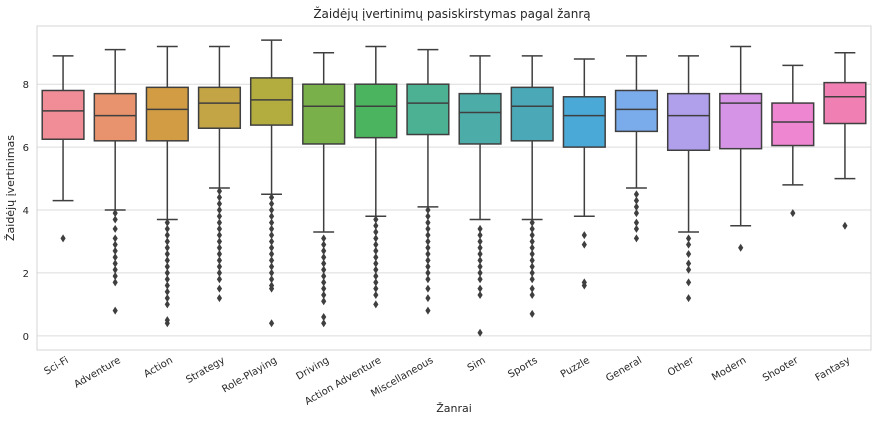 This screenshot has height=426, width=878. What do you see at coordinates (845, 140) in the screenshot?
I see `box-fantasy` at bounding box center [845, 140].